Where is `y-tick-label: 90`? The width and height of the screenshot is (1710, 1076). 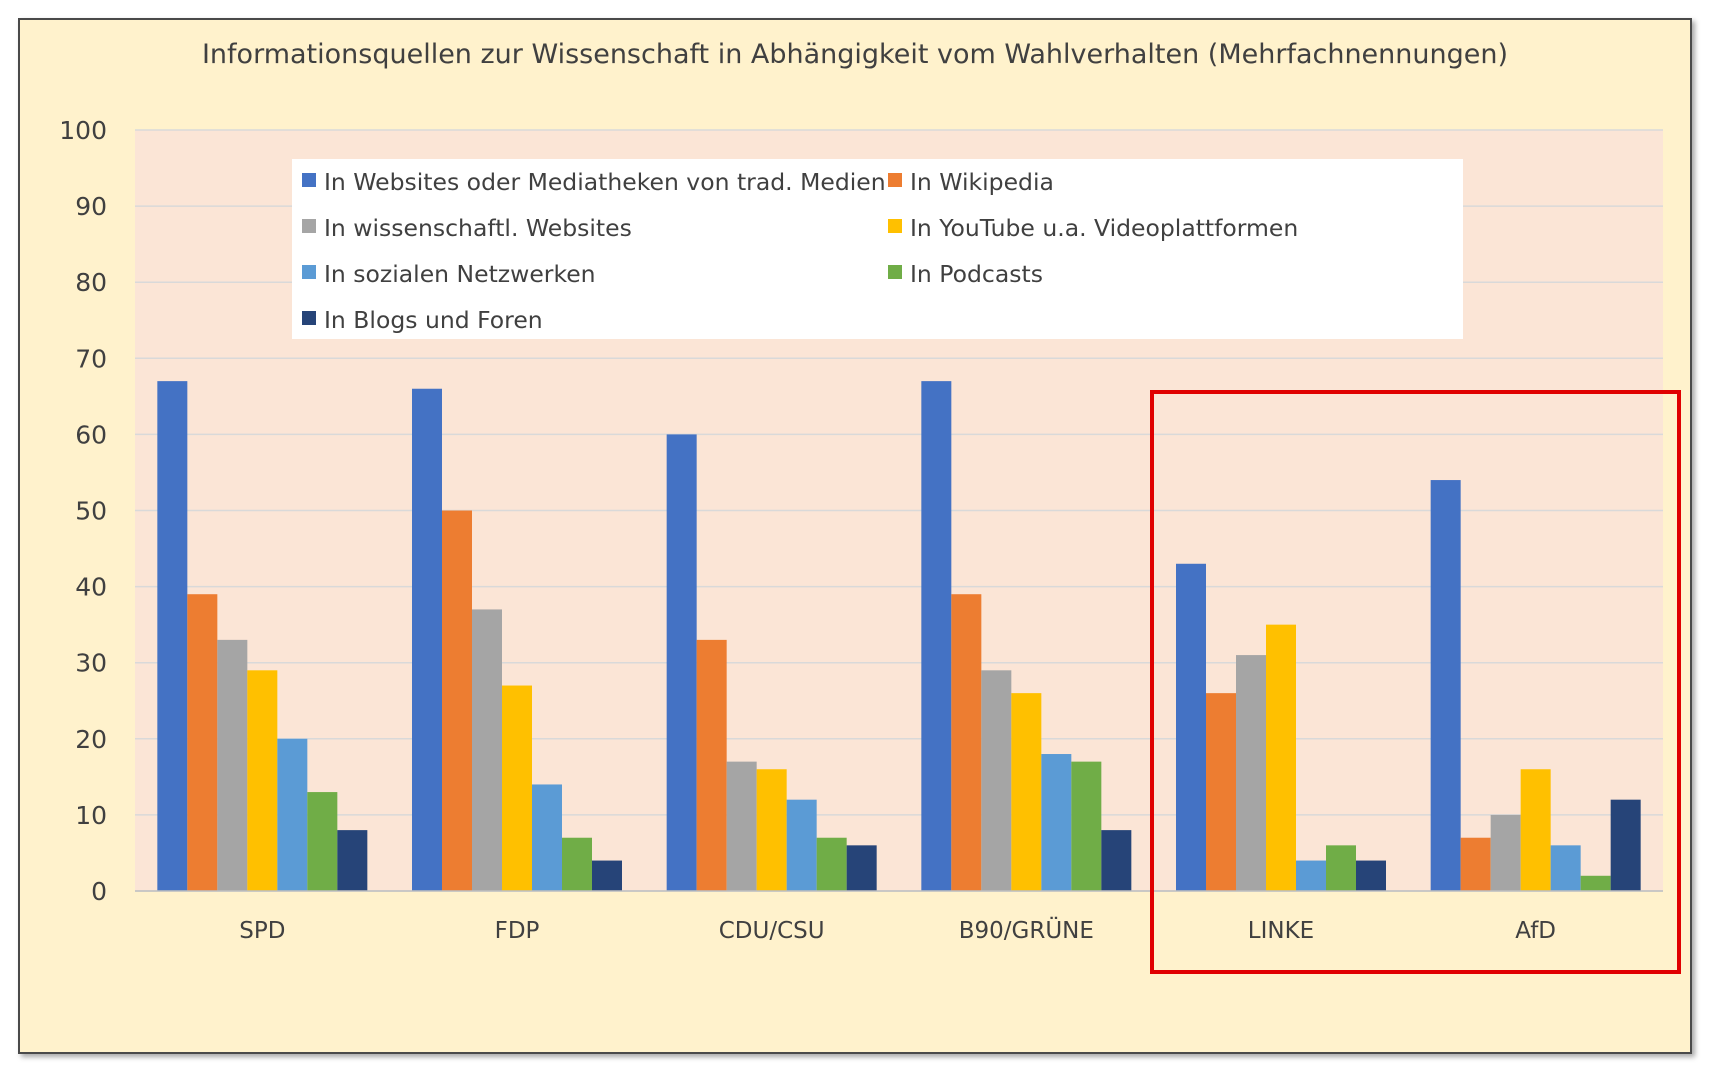 y-tick-label: 90 is located at coordinates (91, 206).